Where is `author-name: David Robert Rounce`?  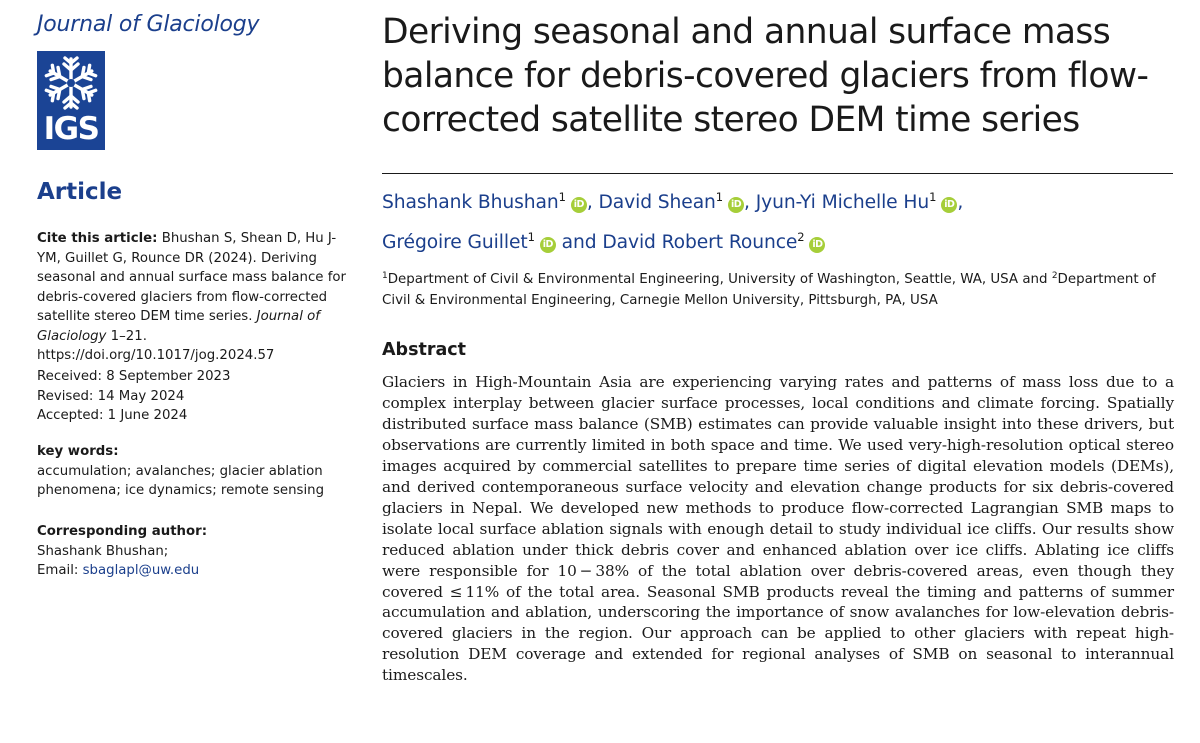
author-name: David Robert Rounce is located at coordinates (700, 242).